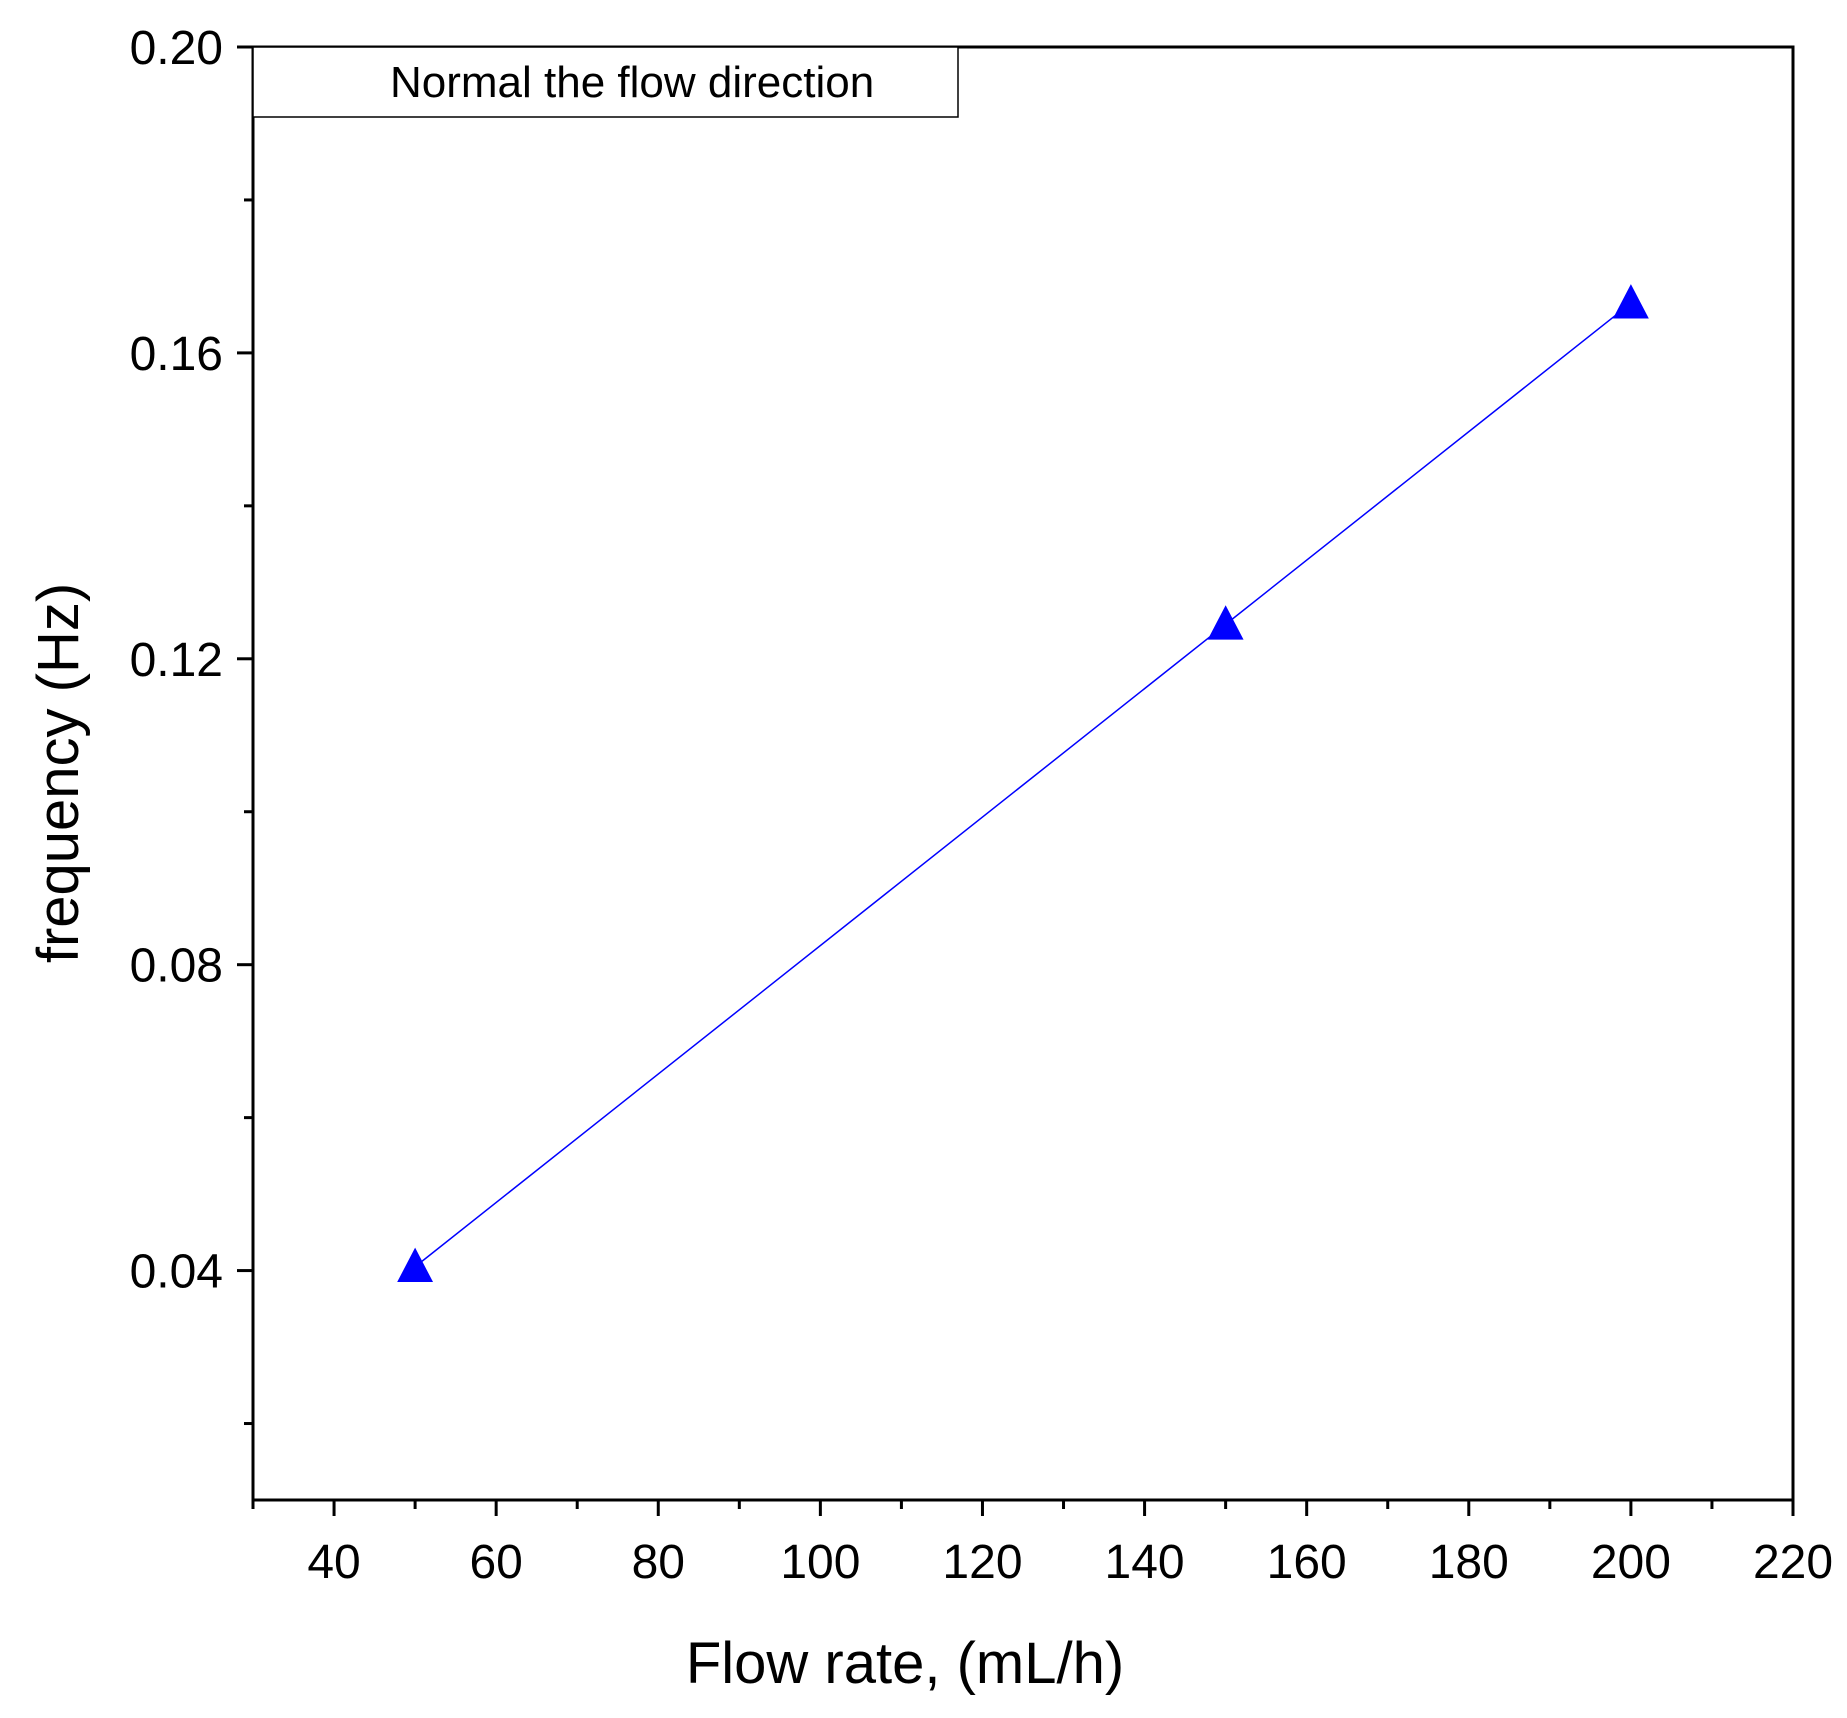 This screenshot has height=1718, width=1847. I want to click on x-tick-label: 80, so click(658, 1562).